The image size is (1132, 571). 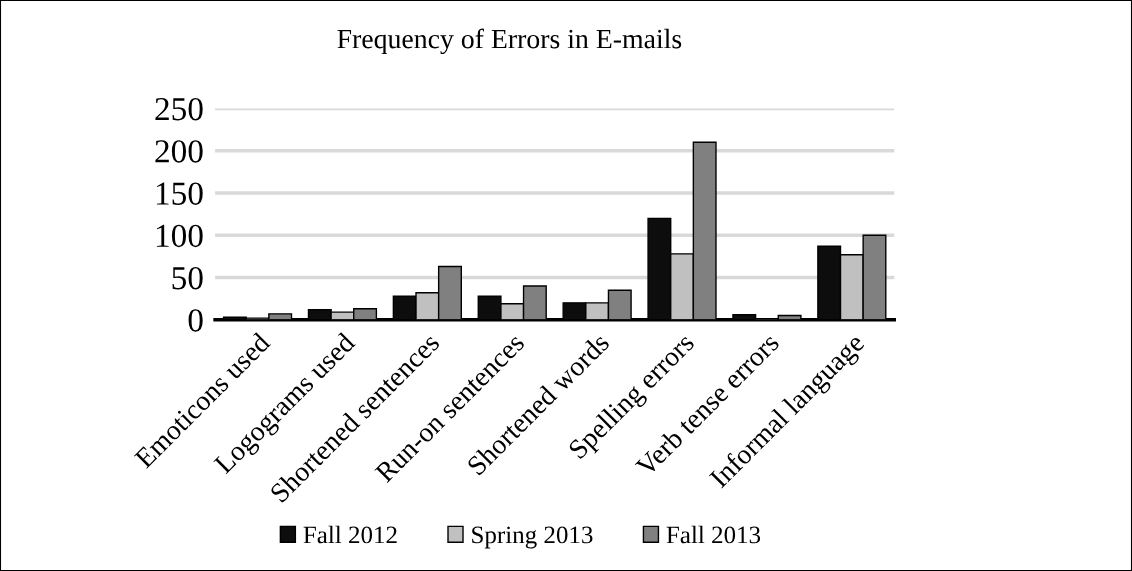 What do you see at coordinates (179, 151) in the screenshot?
I see `y-tick-label: 200` at bounding box center [179, 151].